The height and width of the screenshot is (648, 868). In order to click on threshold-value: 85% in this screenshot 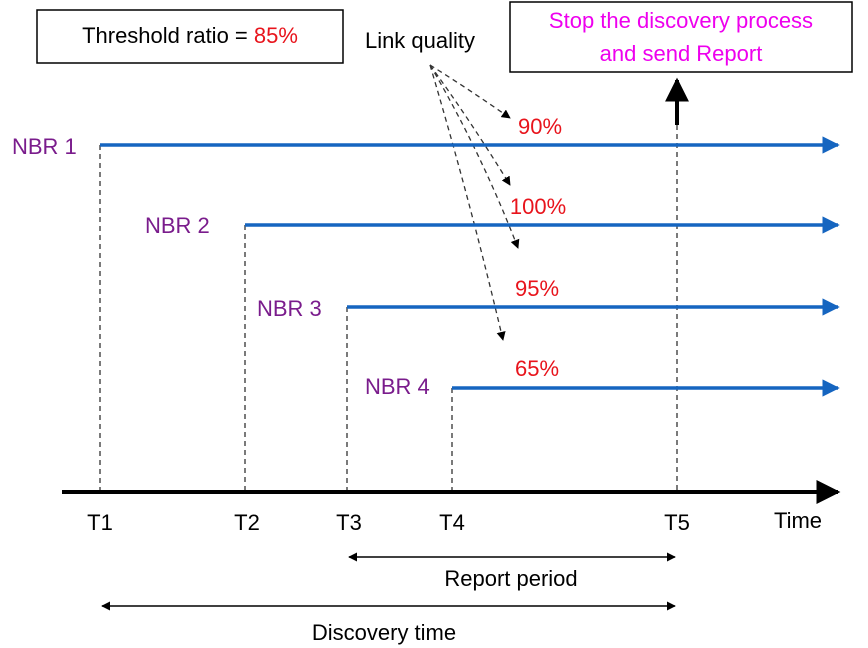, I will do `click(276, 35)`.